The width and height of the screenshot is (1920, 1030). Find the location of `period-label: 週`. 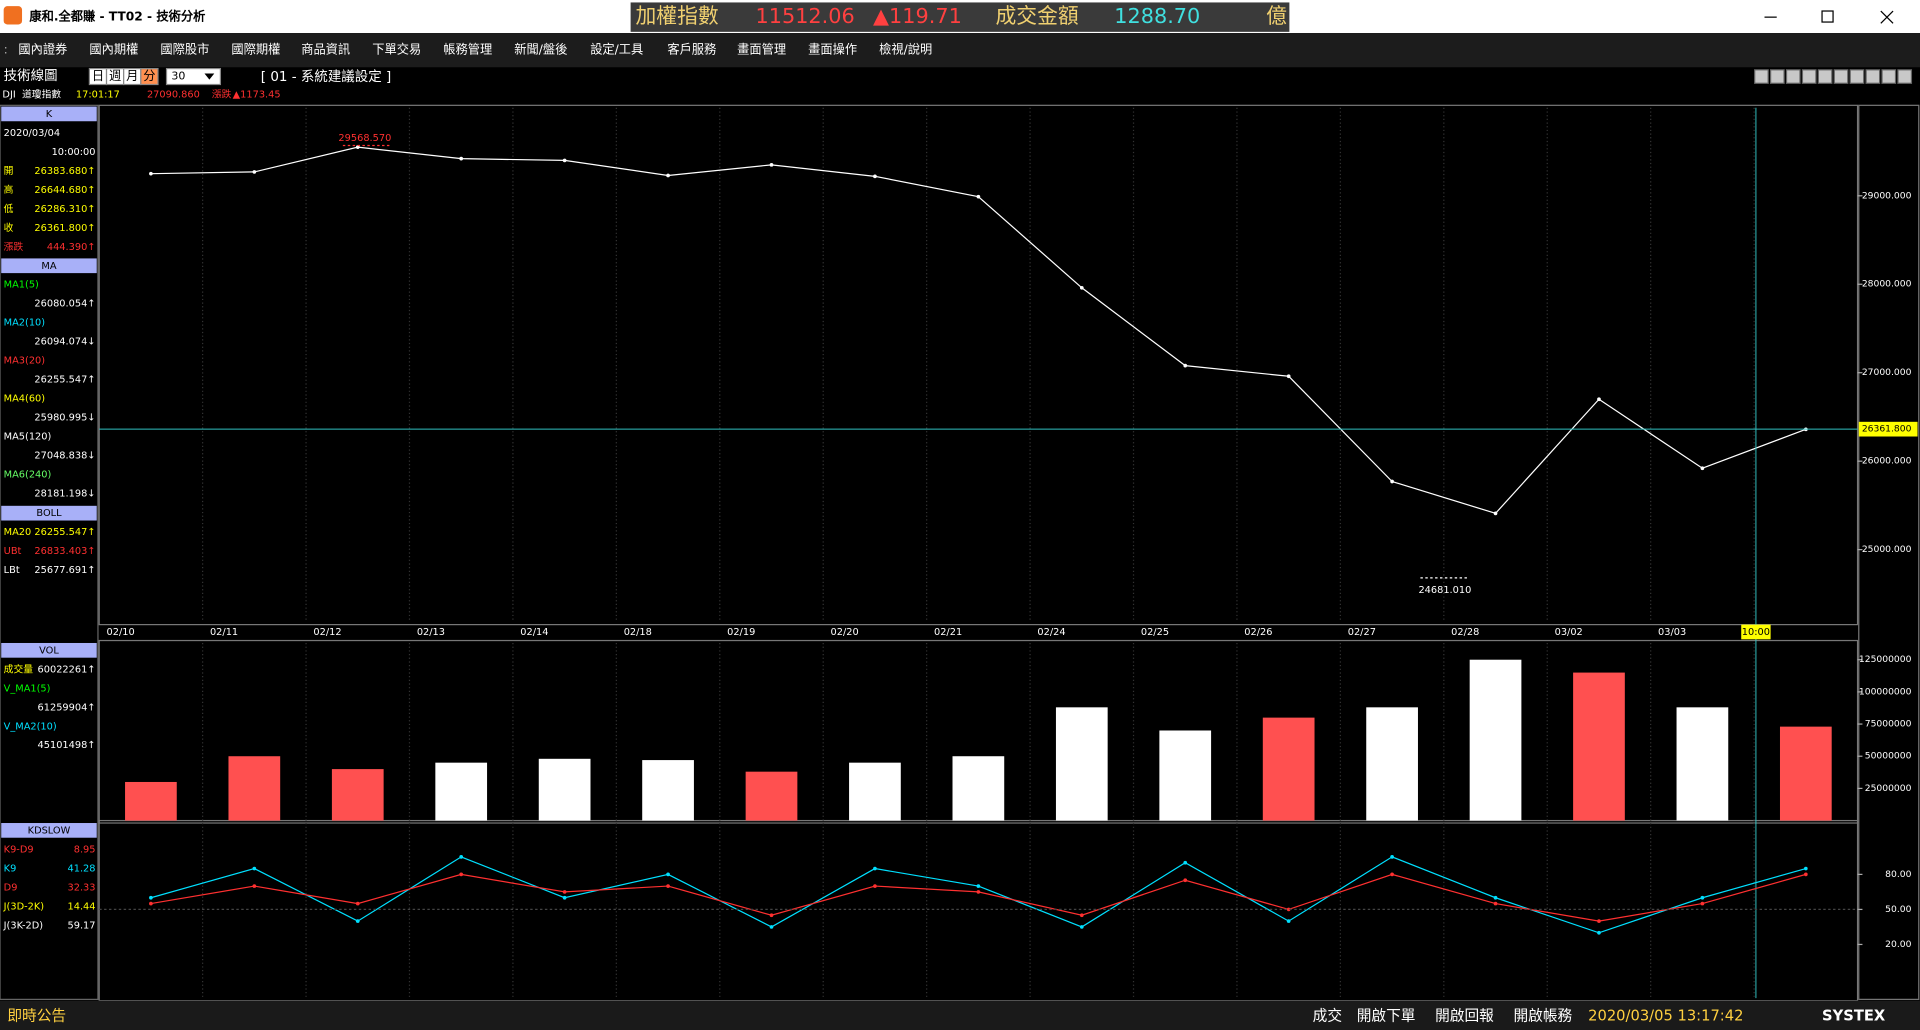

period-label: 週 is located at coordinates (115, 76).